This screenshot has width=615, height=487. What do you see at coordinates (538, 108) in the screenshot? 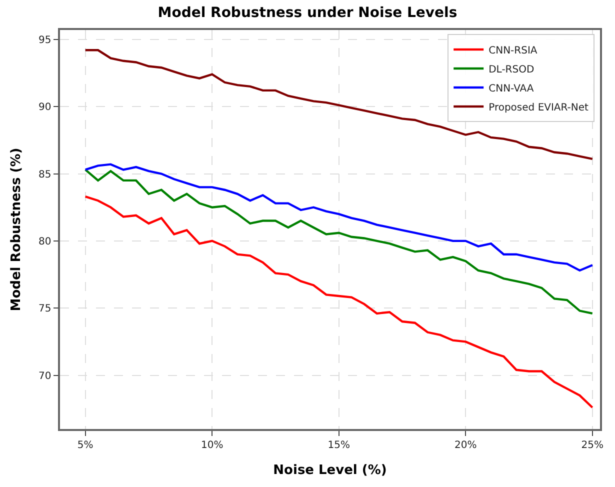
I see `legend-label: Proposed EVIAR-Net` at bounding box center [538, 108].